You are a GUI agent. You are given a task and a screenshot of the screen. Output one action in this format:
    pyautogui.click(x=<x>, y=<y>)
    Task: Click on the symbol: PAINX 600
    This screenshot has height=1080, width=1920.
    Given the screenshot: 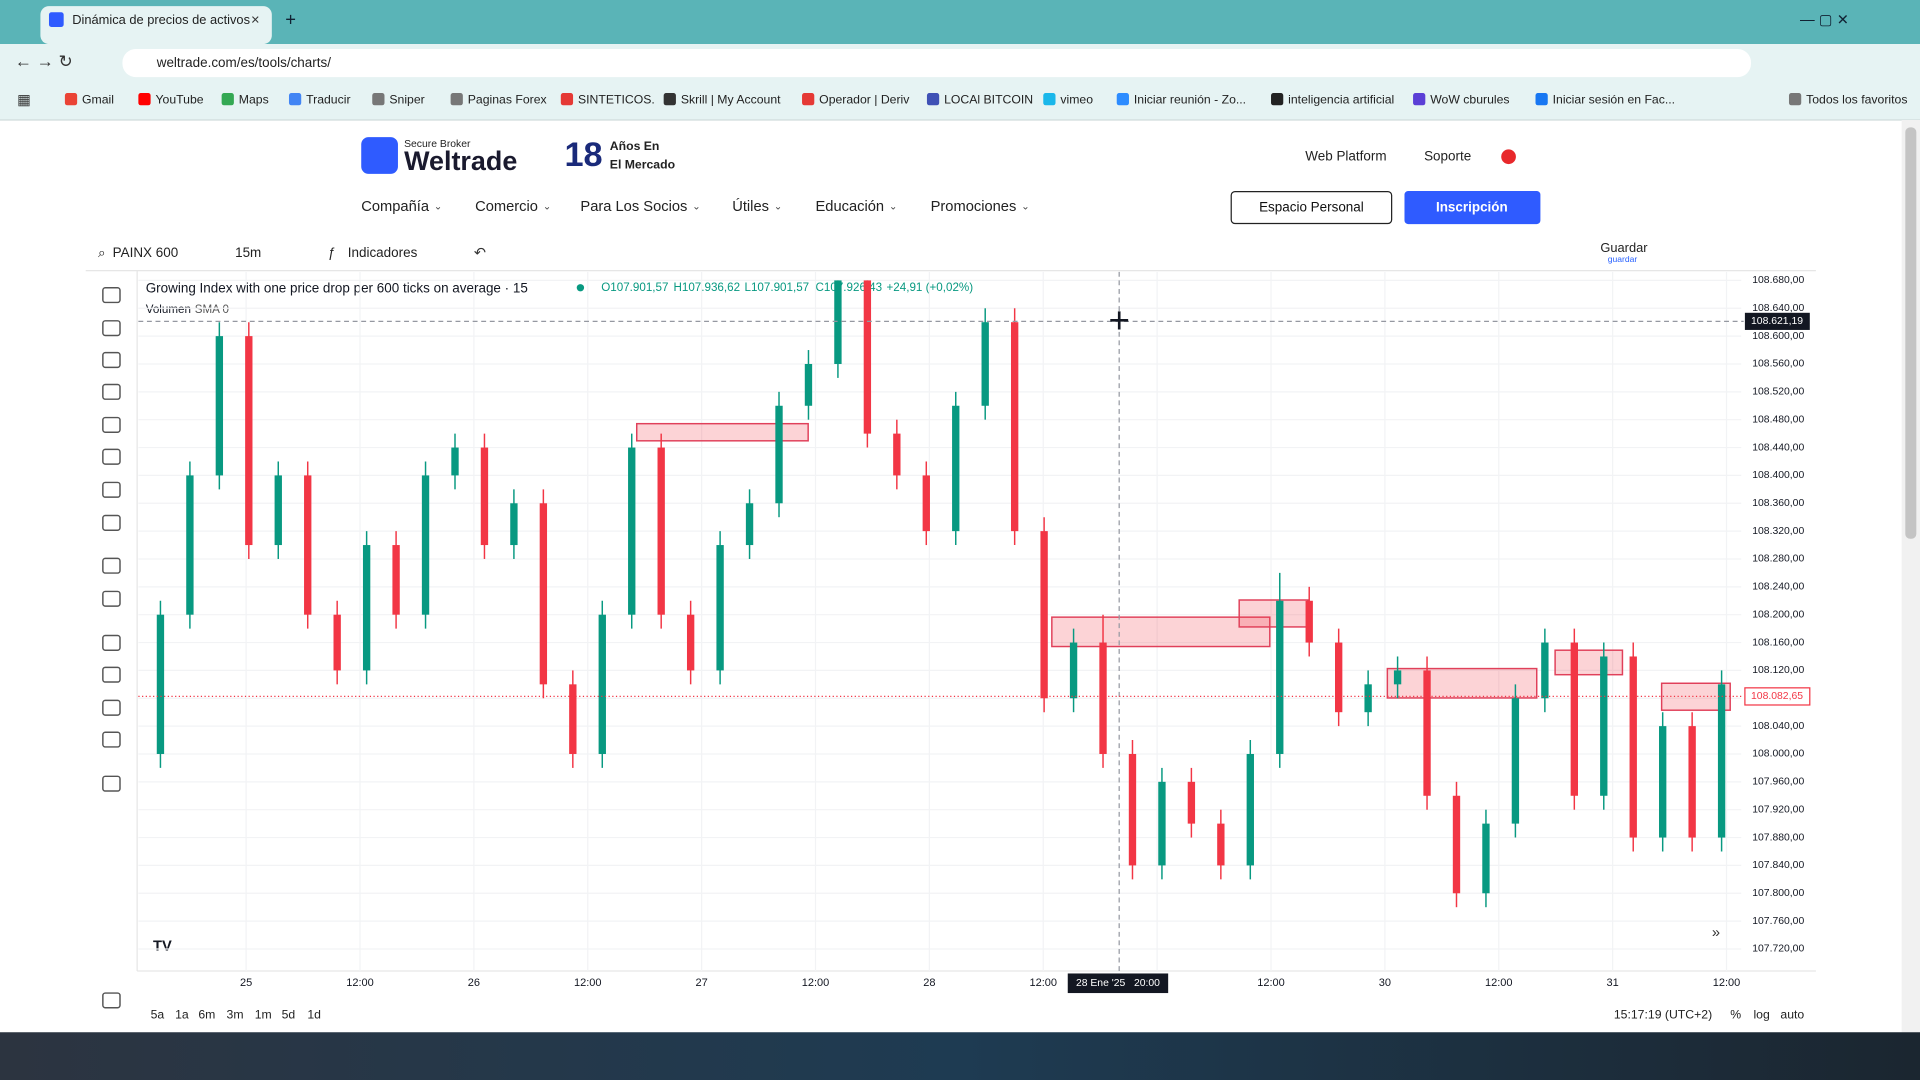 What is the action you would take?
    pyautogui.click(x=146, y=252)
    